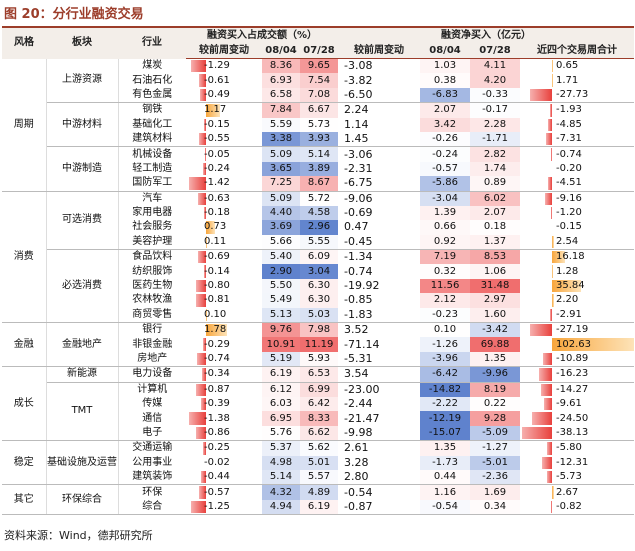  Describe the element at coordinates (445, 242) in the screenshot. I see `value-cell: 0.92` at that location.